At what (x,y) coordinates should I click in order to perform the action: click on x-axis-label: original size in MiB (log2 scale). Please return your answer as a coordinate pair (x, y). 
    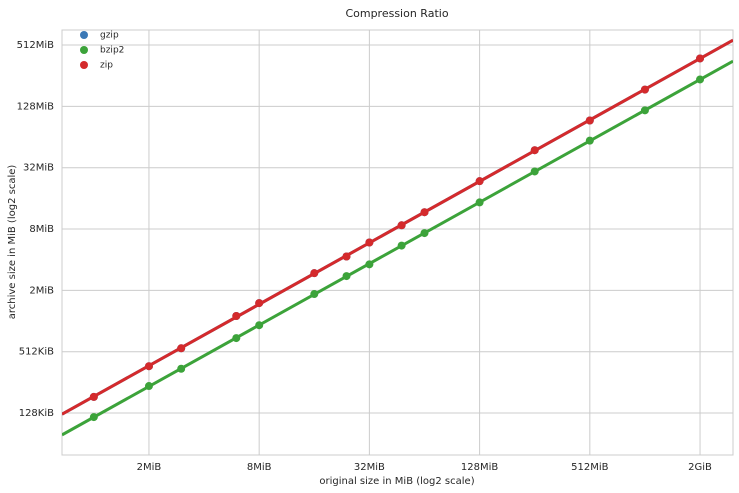
    Looking at the image, I should click on (396, 481).